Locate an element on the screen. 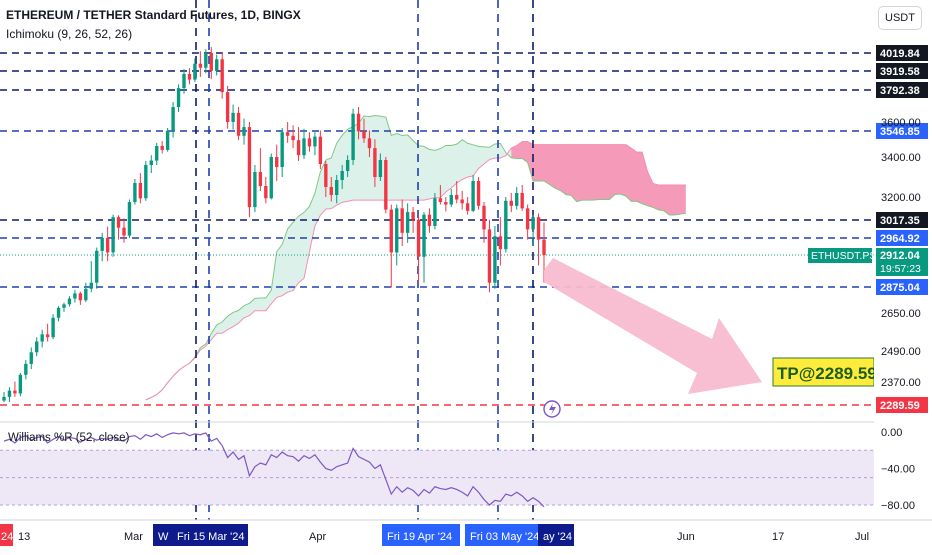 This screenshot has height=555, width=932. williams-r-legend: Williams %R (52, close) is located at coordinates (69, 438).